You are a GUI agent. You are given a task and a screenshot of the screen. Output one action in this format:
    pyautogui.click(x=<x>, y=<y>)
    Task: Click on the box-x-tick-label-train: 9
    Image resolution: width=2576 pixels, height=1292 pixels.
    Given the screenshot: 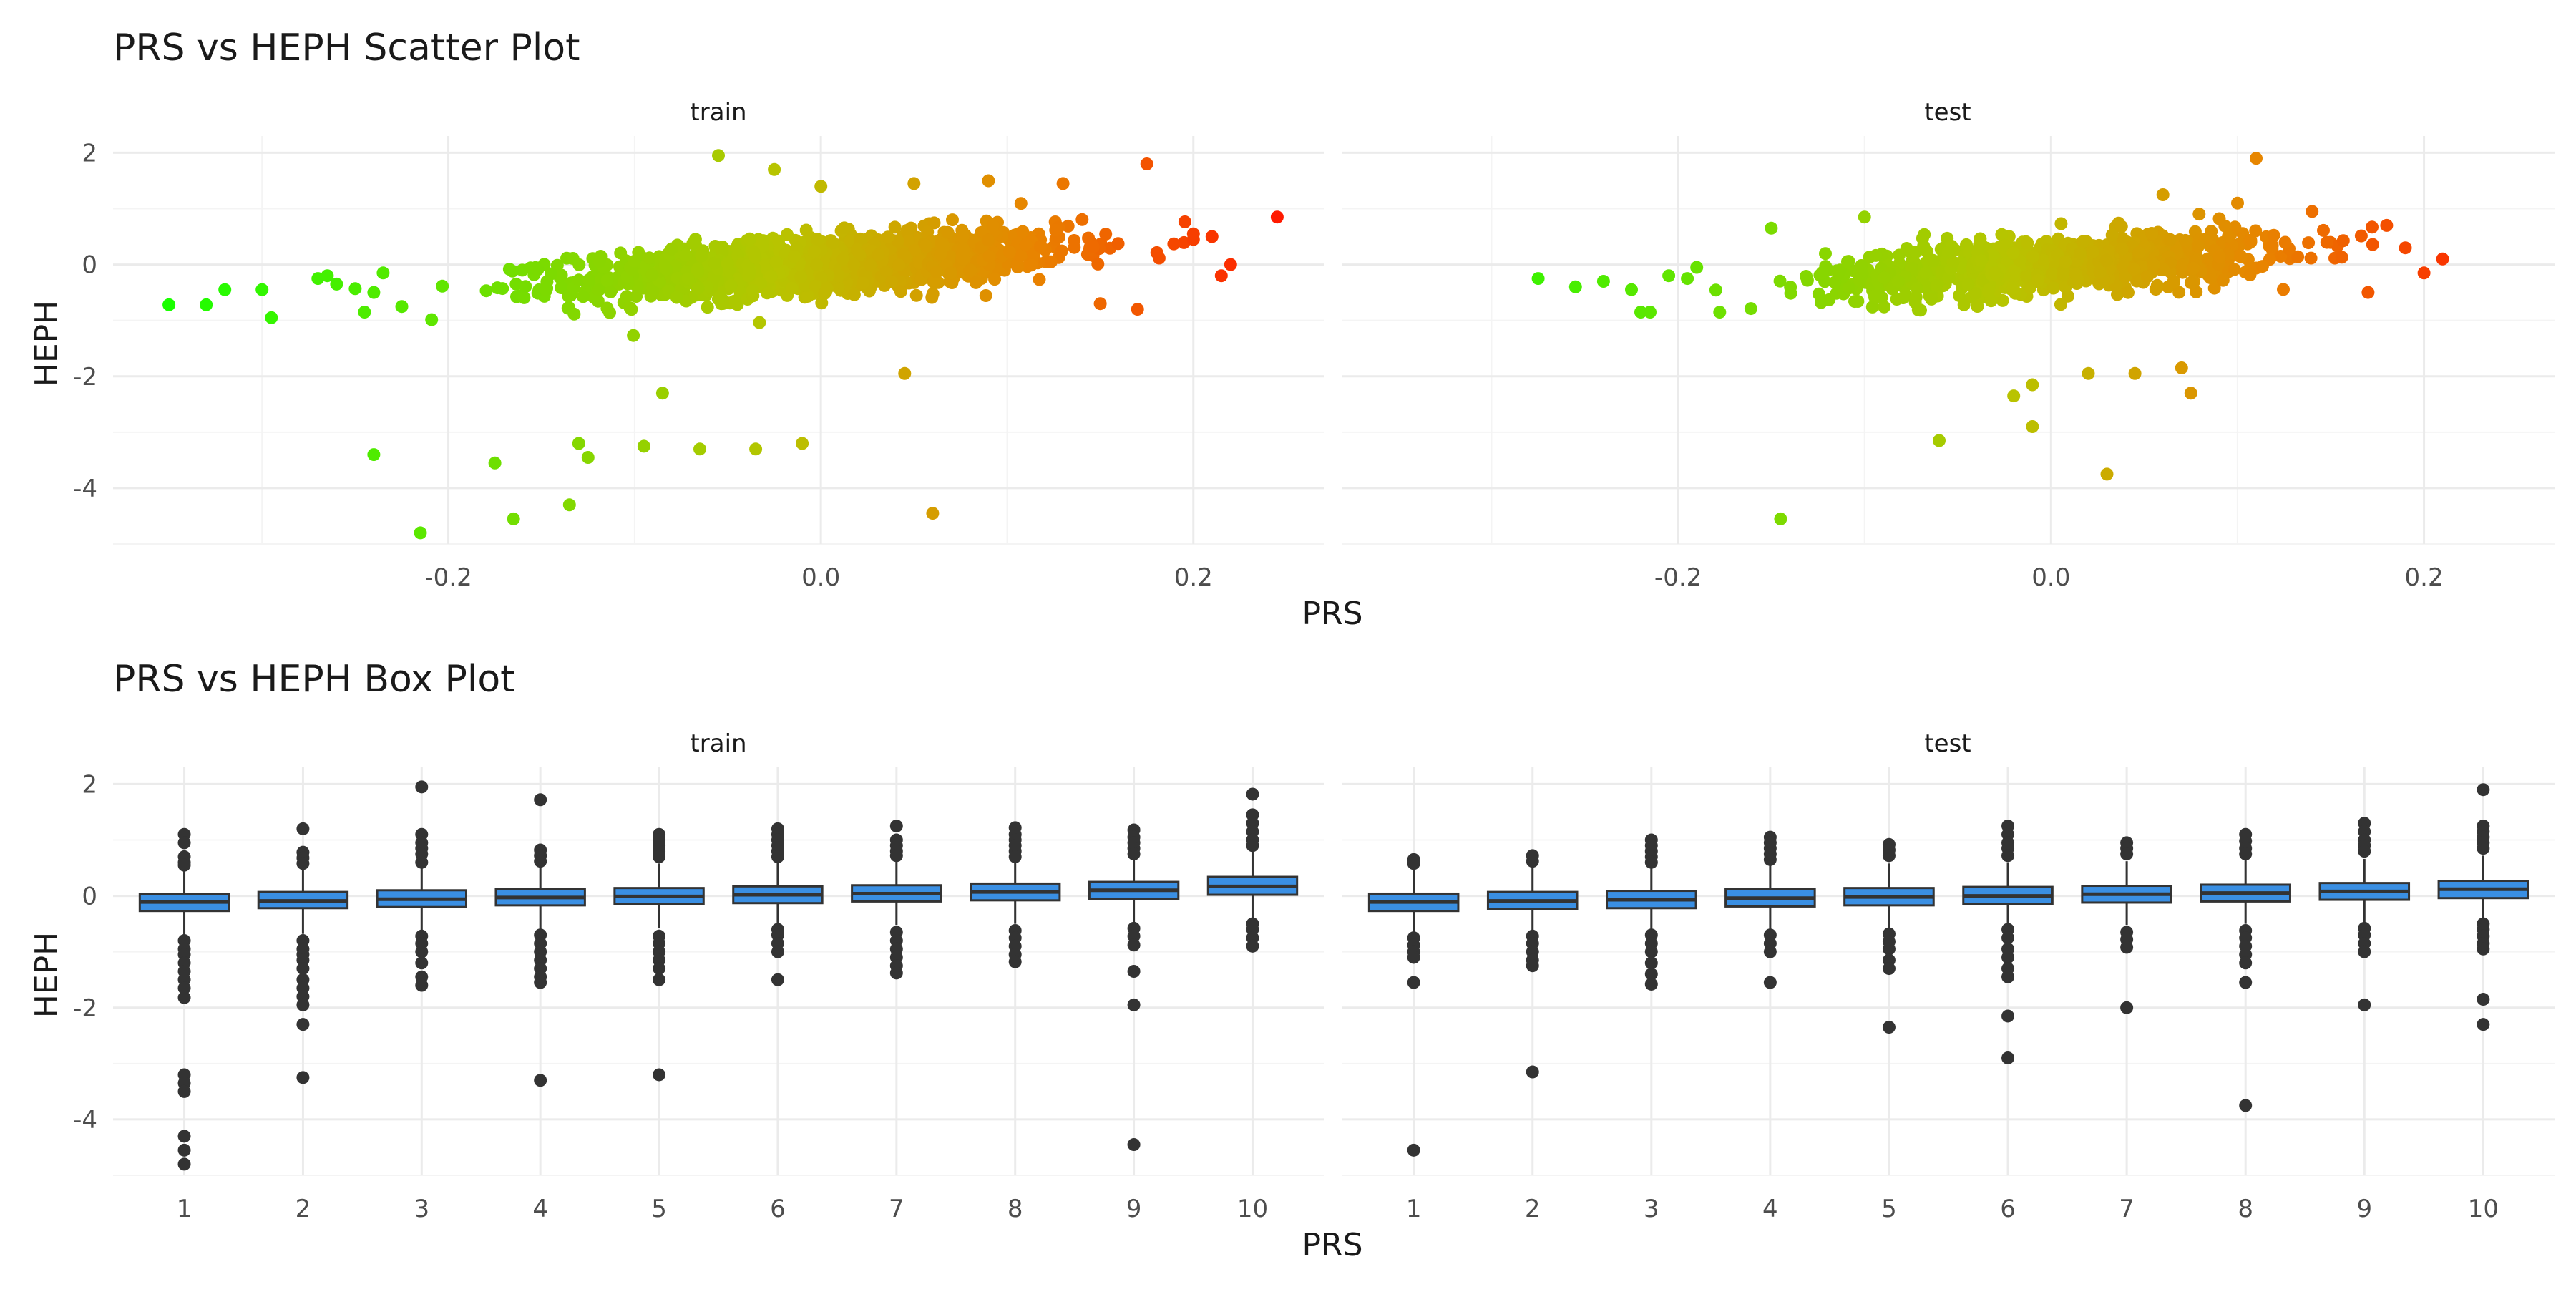 What is the action you would take?
    pyautogui.click(x=1134, y=1209)
    